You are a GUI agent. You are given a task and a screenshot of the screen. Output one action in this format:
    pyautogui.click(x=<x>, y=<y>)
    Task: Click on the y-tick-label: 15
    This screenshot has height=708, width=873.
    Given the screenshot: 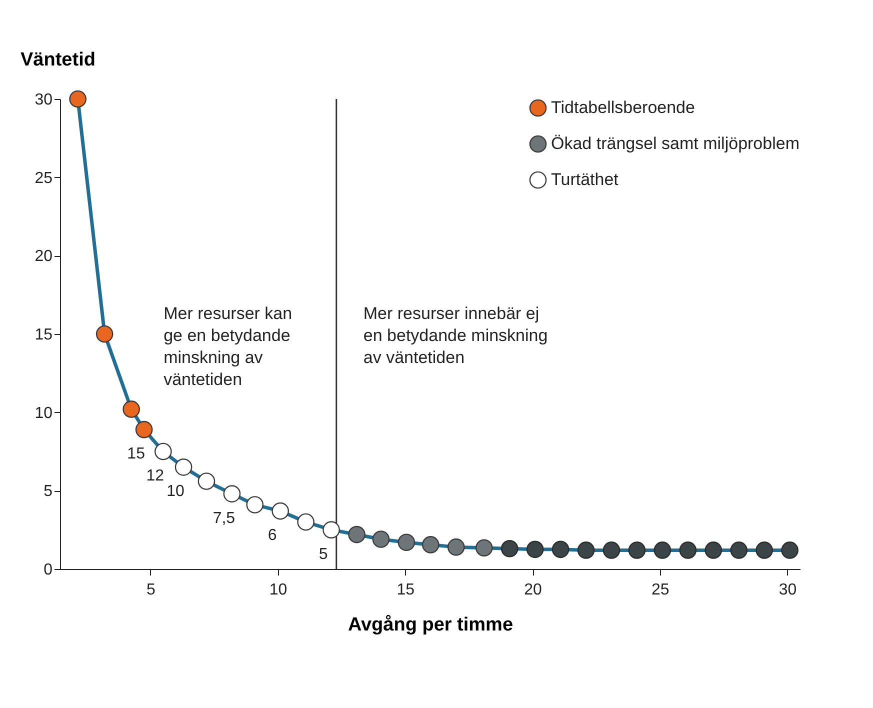 What is the action you would take?
    pyautogui.click(x=43, y=335)
    